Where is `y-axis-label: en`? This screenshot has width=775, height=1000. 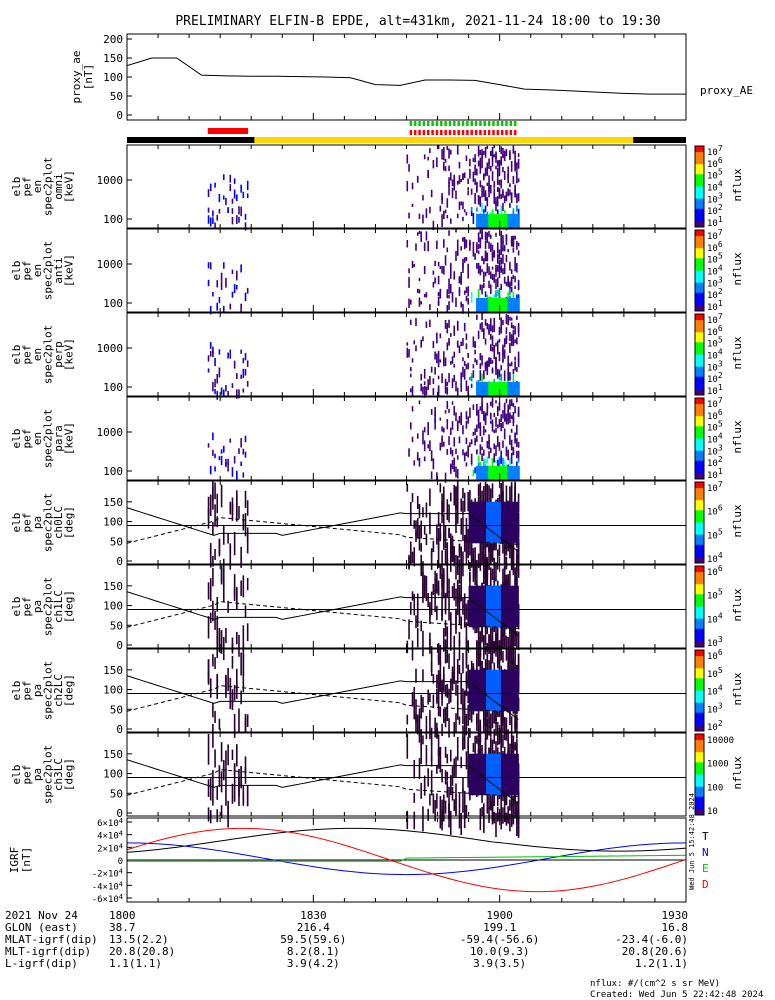
y-axis-label: en is located at coordinates (37, 438).